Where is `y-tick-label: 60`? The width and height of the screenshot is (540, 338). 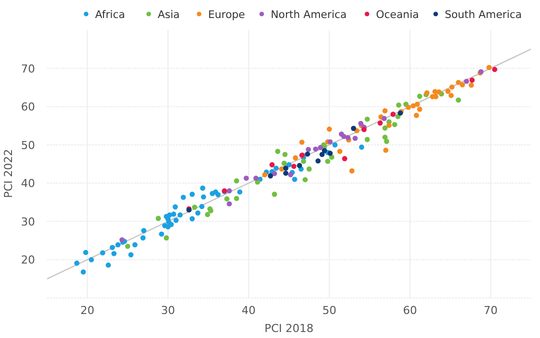 y-tick-label: 60 is located at coordinates (28, 107).